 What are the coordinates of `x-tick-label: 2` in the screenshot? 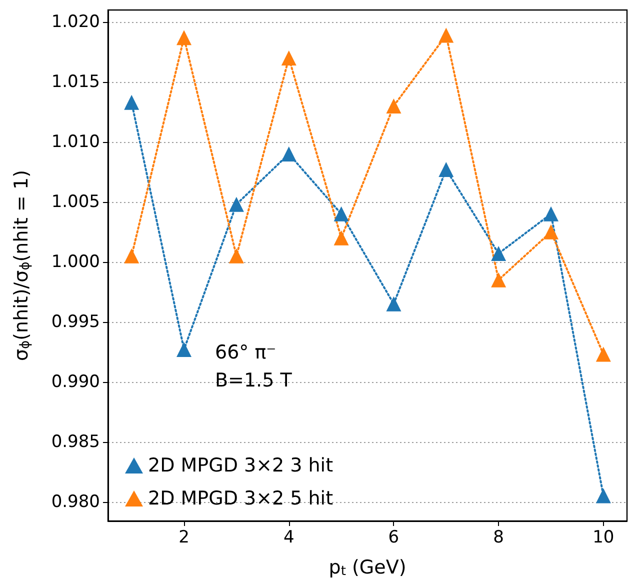 It's located at (184, 538).